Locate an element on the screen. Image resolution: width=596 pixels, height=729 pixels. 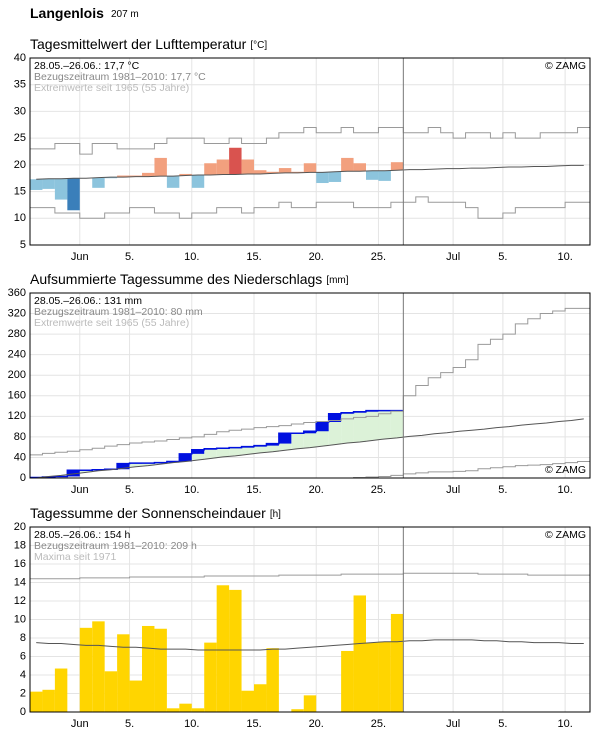
chart-title: Tagessumme der Sonnenscheindauer [h] is located at coordinates (155, 513).